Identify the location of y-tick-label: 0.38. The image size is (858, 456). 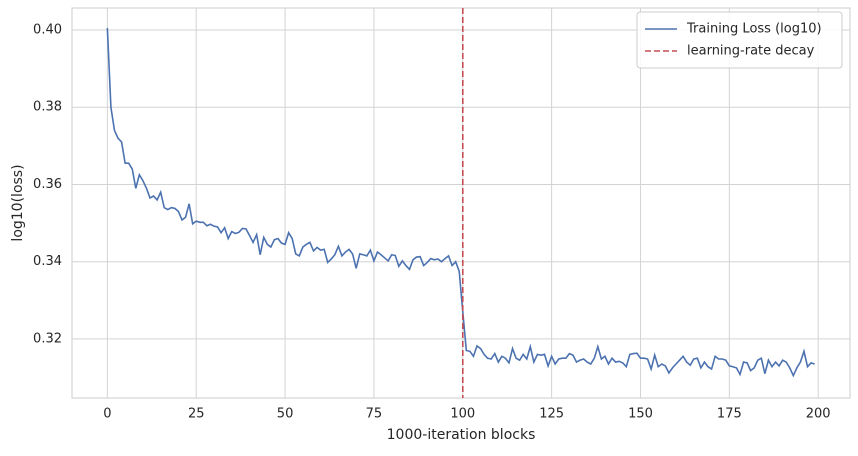
(47, 107).